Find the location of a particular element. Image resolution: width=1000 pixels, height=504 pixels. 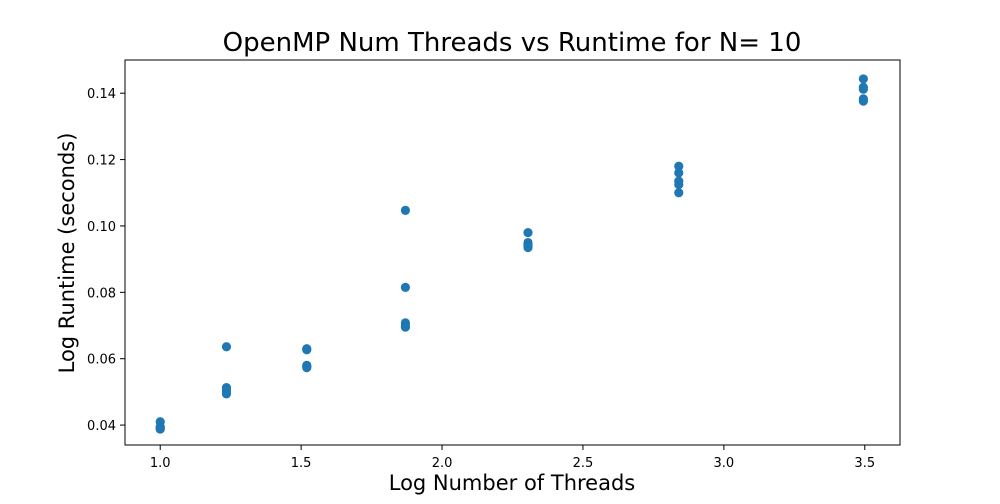

chart-title: OpenMP Num Threads vs Runtime for N= 10 is located at coordinates (512, 43).